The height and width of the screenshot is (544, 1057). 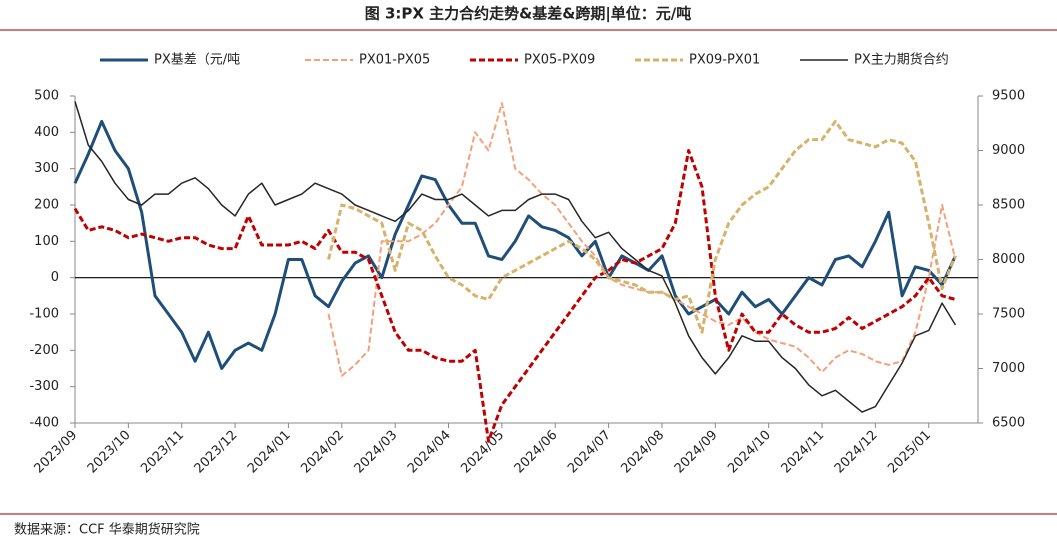 I want to click on x-tick-label: 2024/03, so click(x=376, y=452).